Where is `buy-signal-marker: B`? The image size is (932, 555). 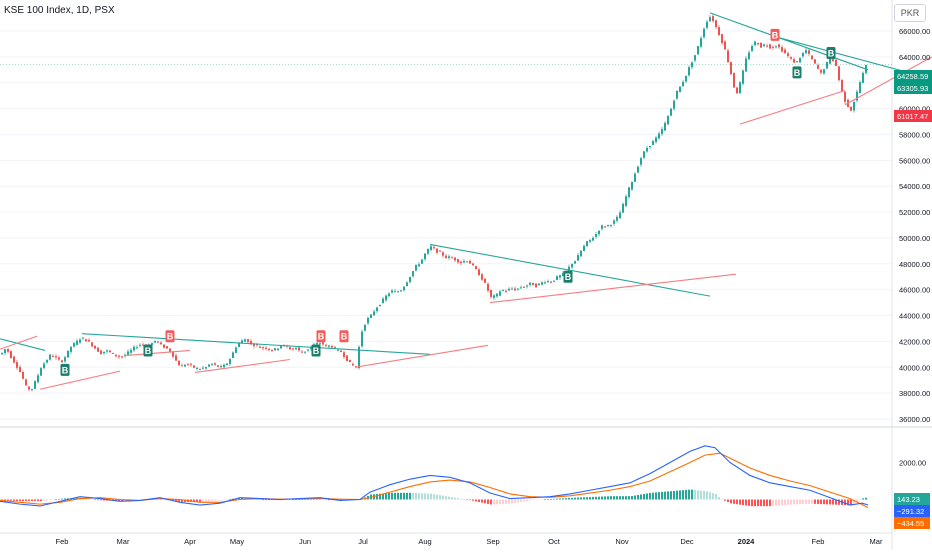 buy-signal-marker: B is located at coordinates (65, 369).